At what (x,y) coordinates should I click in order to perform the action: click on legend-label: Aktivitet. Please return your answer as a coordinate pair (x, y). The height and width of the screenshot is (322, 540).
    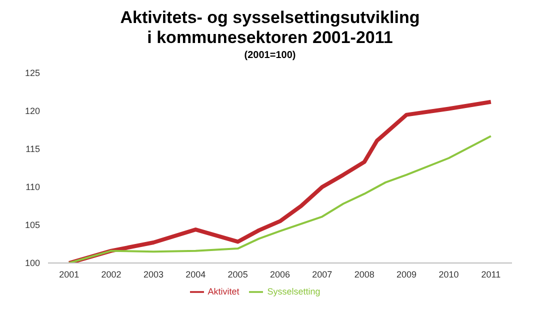
    Looking at the image, I should click on (224, 291).